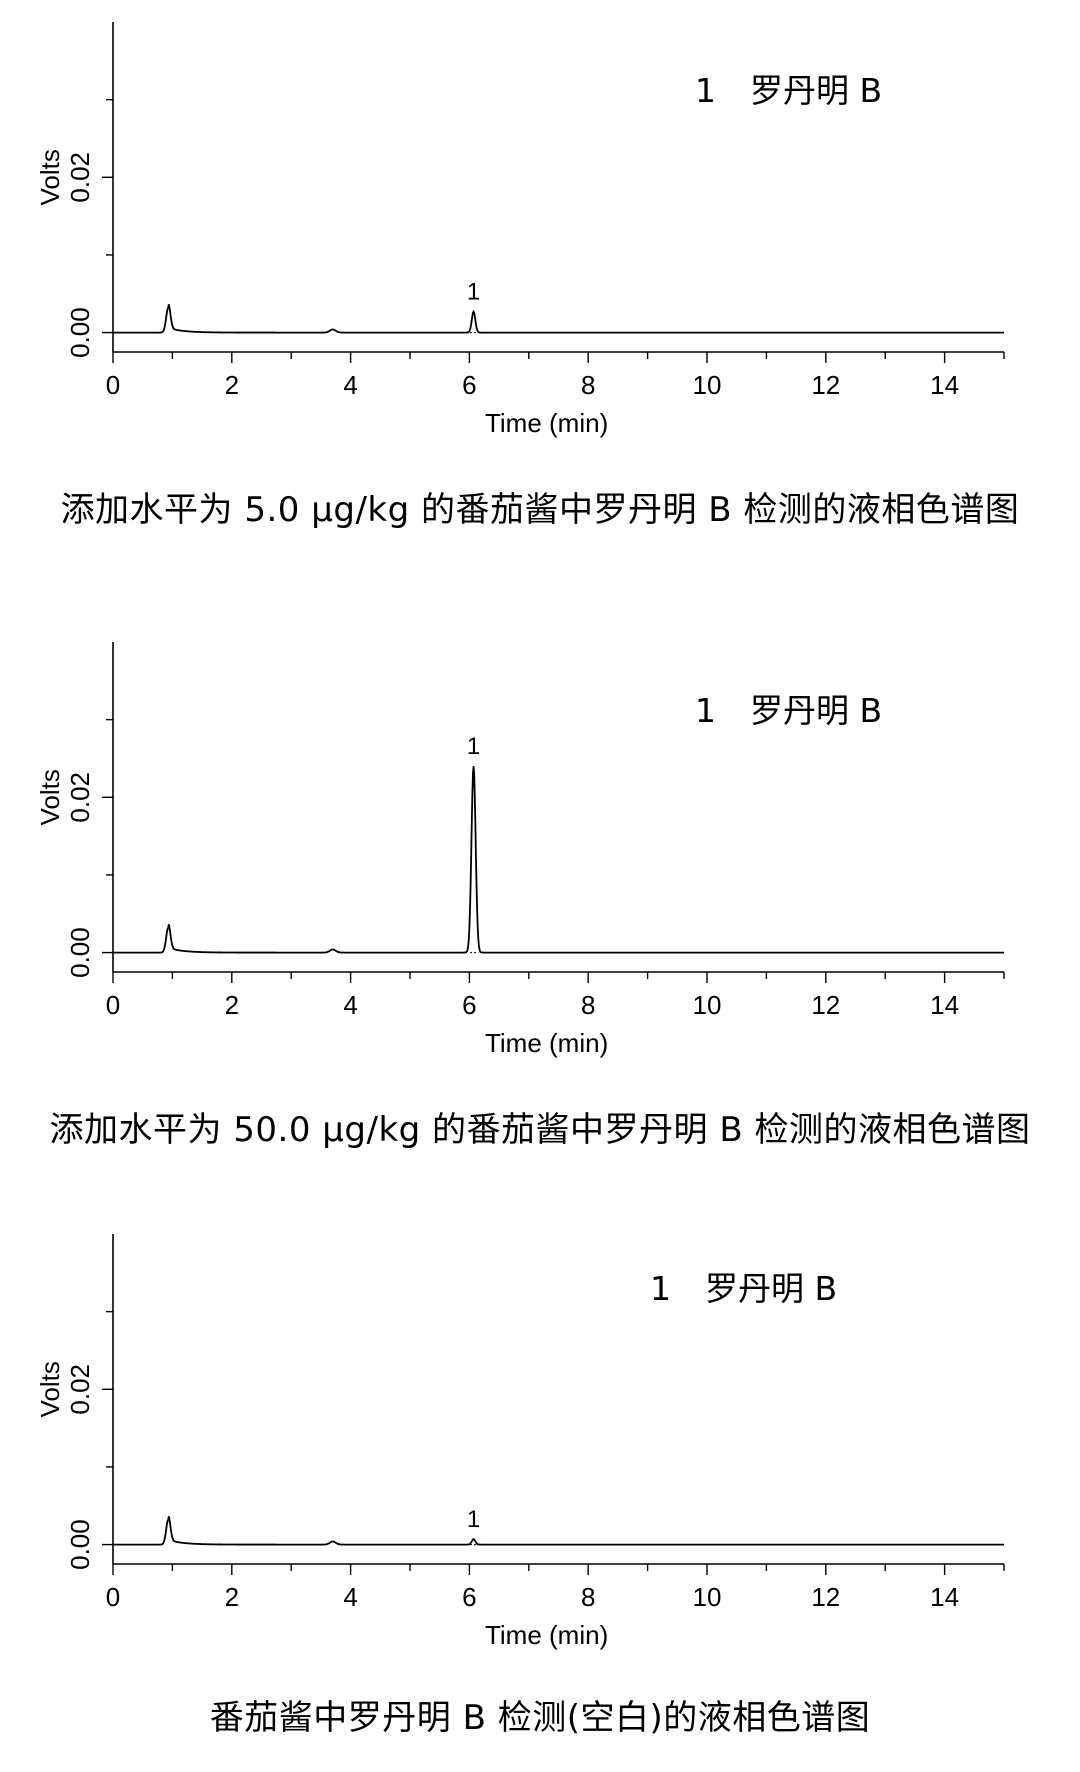 This screenshot has height=1772, width=1080. I want to click on x-tick-label-2: 10, so click(707, 1005).